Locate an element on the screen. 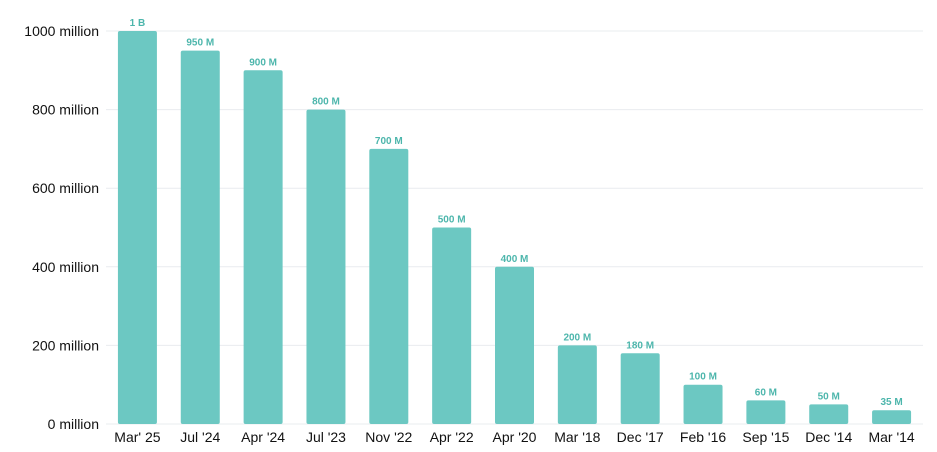  x-tick-label: Apr '22 is located at coordinates (452, 437).